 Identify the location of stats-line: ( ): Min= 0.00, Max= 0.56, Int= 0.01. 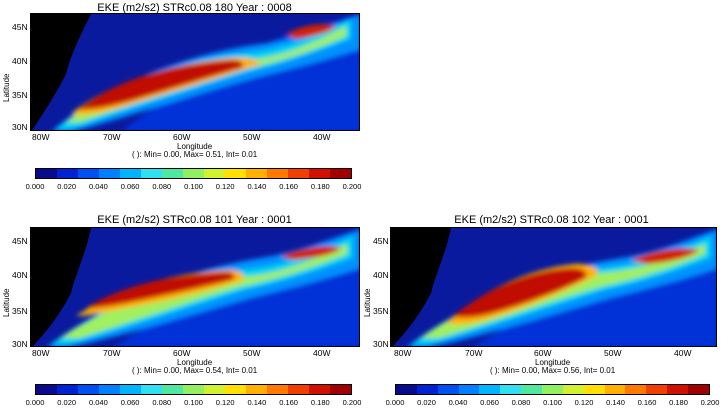
(553, 370).